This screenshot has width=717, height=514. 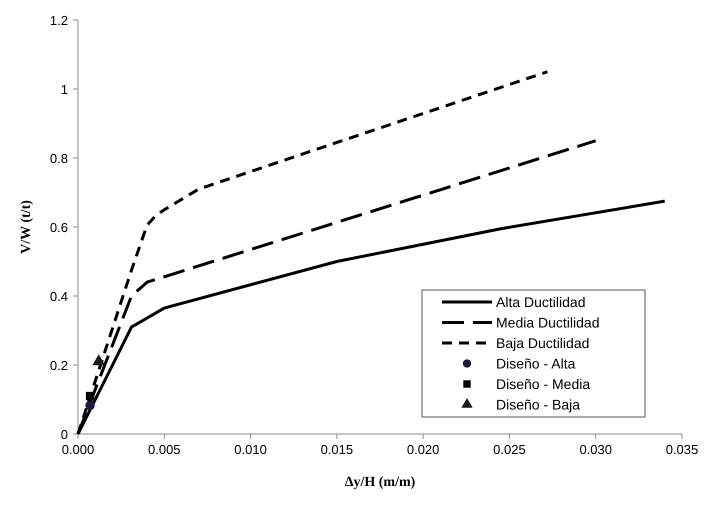 I want to click on y-tick-label: 0, so click(x=64, y=434).